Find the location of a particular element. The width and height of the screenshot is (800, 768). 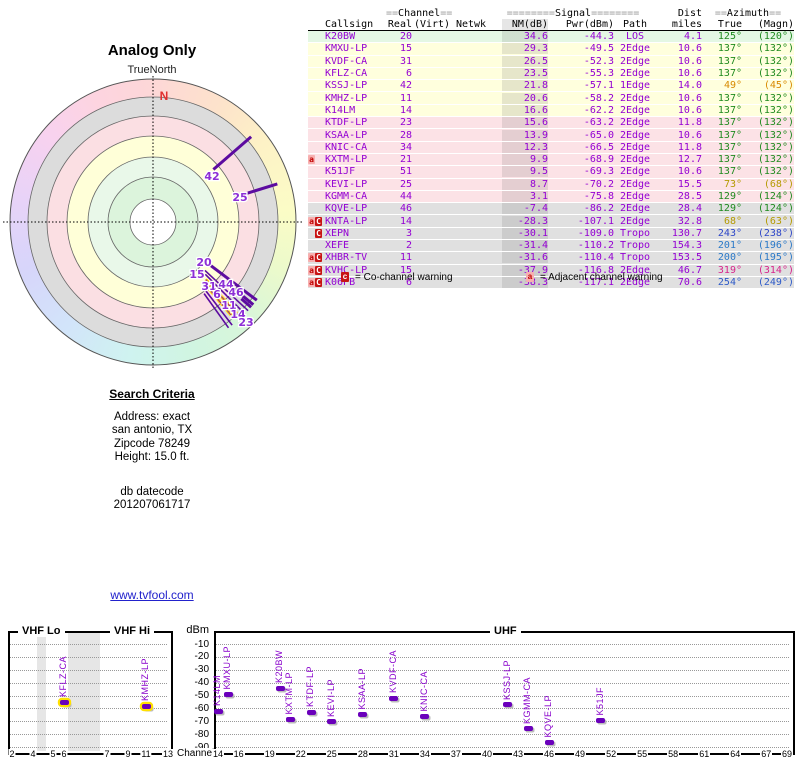

cell-miles: 28.4 is located at coordinates (689, 209).